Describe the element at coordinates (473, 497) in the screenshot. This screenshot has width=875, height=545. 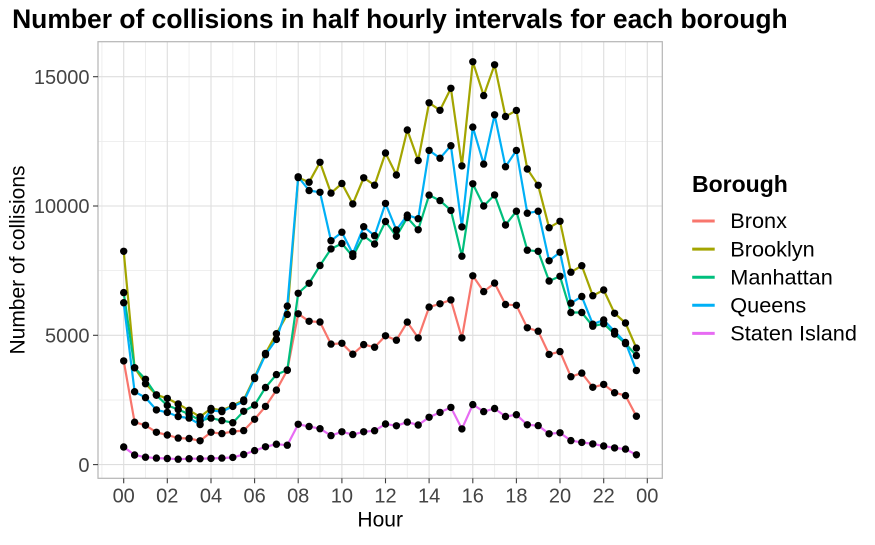
I see `svg-text: 16` at that location.